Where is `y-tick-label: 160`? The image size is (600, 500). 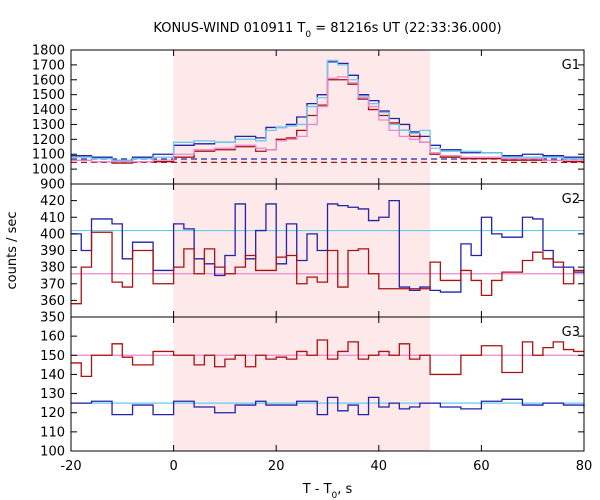
y-tick-label: 160 is located at coordinates (52, 337).